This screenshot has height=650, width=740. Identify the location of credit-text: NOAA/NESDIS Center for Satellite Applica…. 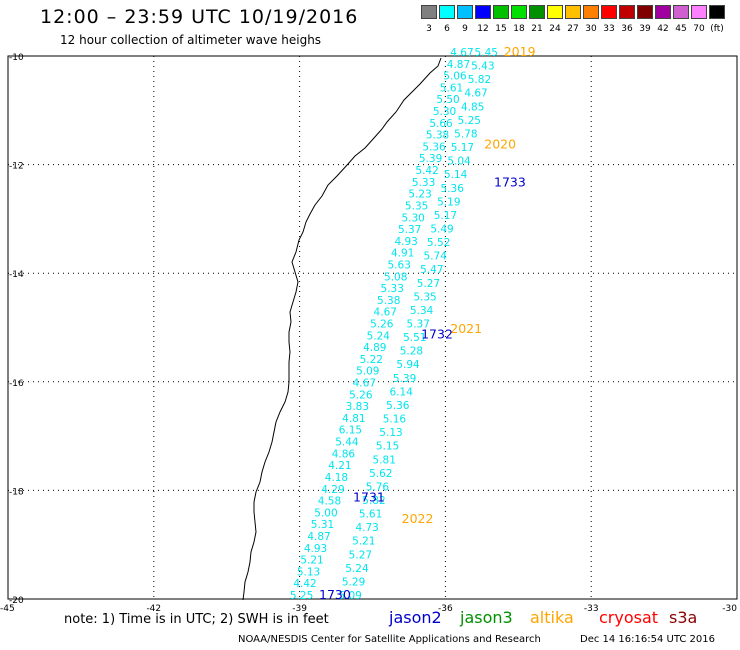
(389, 639).